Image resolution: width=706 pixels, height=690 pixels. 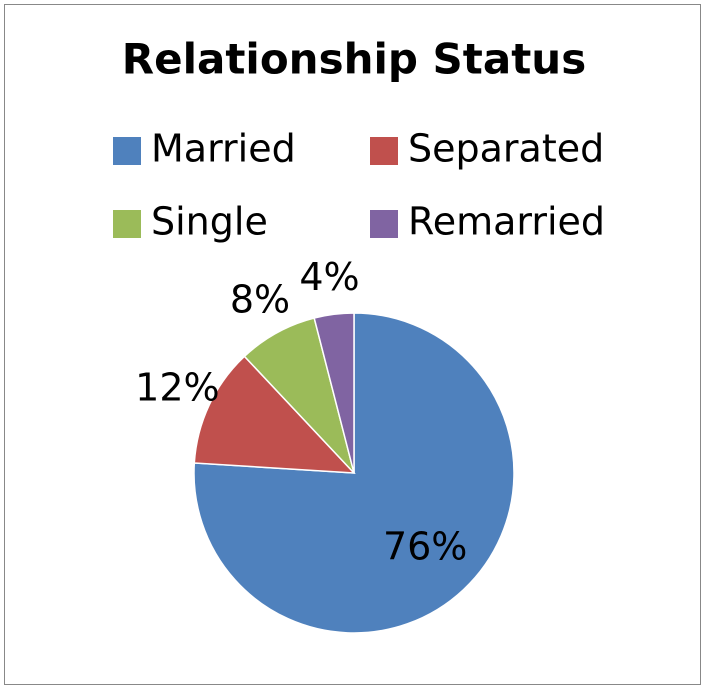 I want to click on chart-title: Relationship Status, so click(x=354, y=59).